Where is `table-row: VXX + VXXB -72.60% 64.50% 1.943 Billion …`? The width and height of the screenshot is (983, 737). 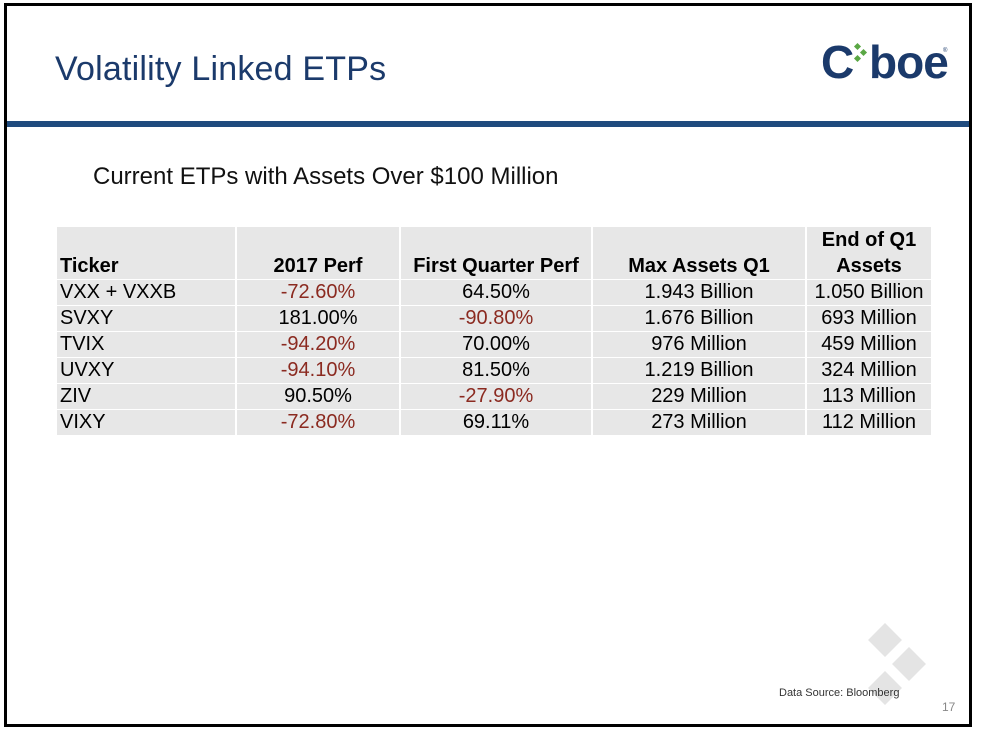 table-row: VXX + VXXB -72.60% 64.50% 1.943 Billion … is located at coordinates (494, 292).